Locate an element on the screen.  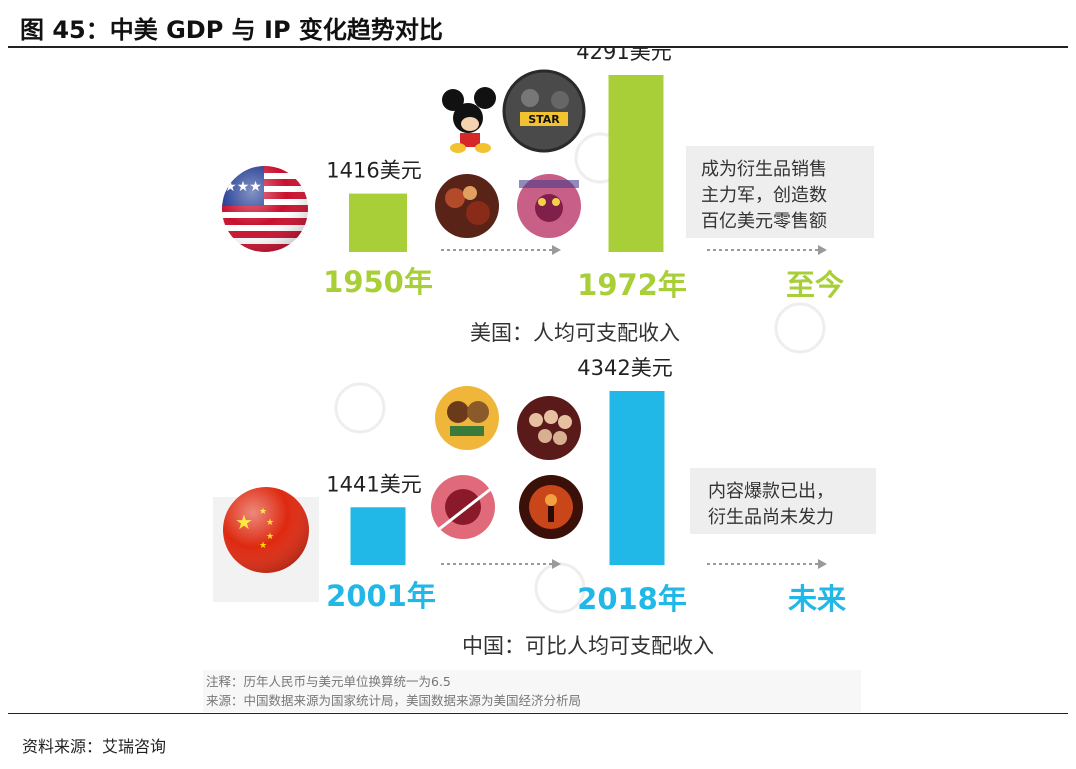
footnote-line-2: 来源：中国数据来源为国家统计局，美国数据来源为美国经济分析局 is located at coordinates (393, 700).